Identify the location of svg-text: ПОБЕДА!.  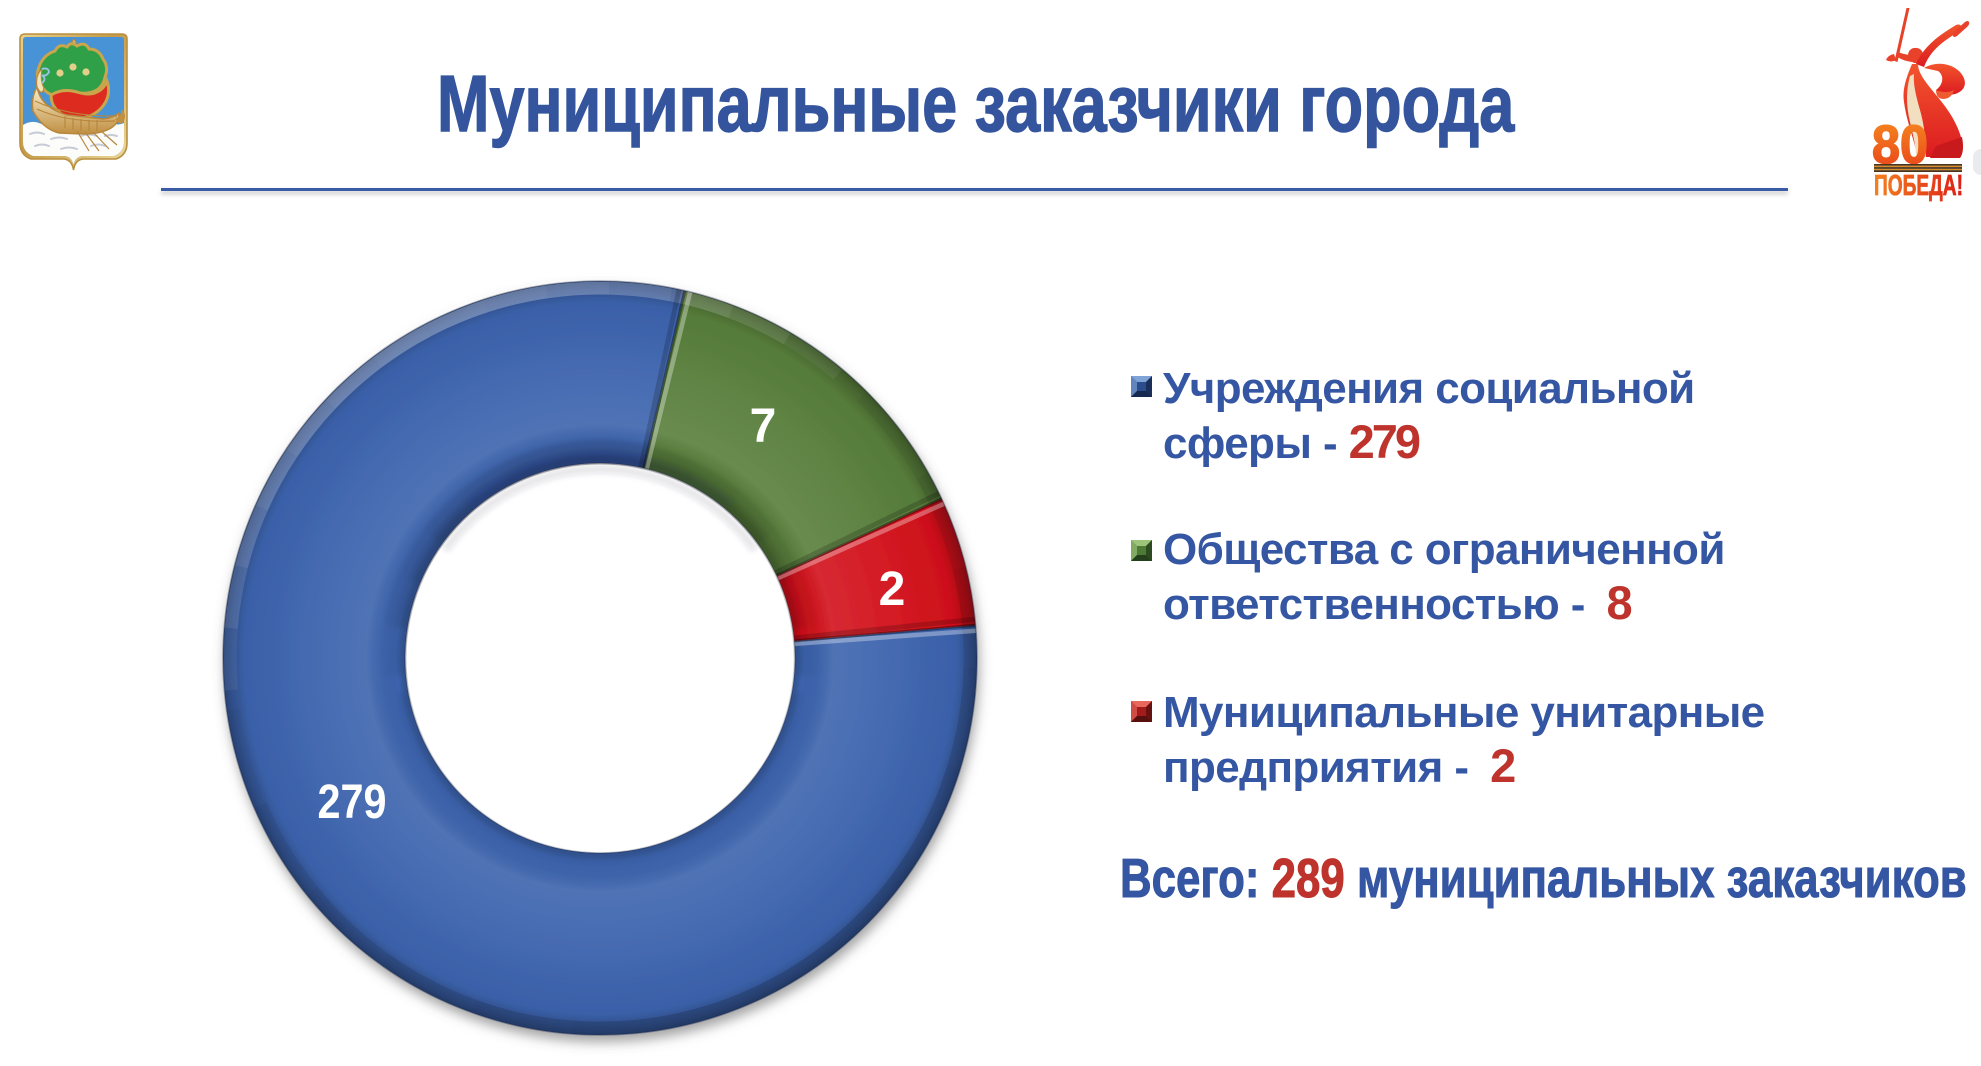
(1918, 186).